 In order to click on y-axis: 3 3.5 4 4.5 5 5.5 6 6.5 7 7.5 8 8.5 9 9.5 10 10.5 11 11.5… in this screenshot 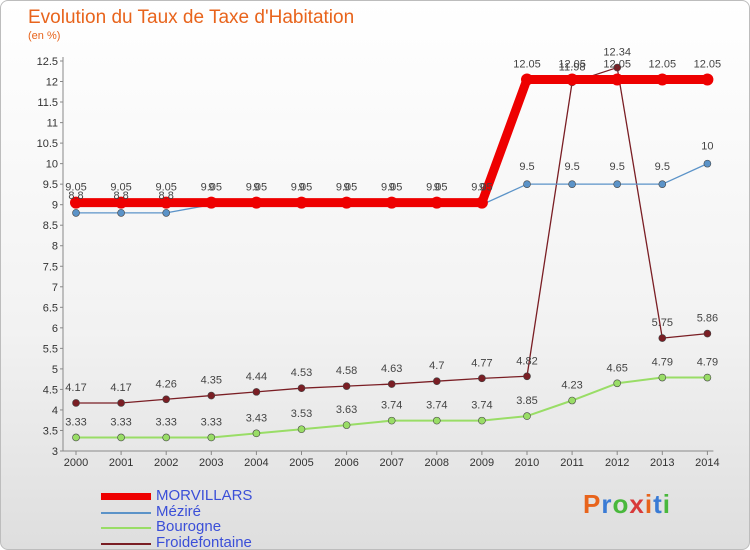, I will do `click(50, 257)`.